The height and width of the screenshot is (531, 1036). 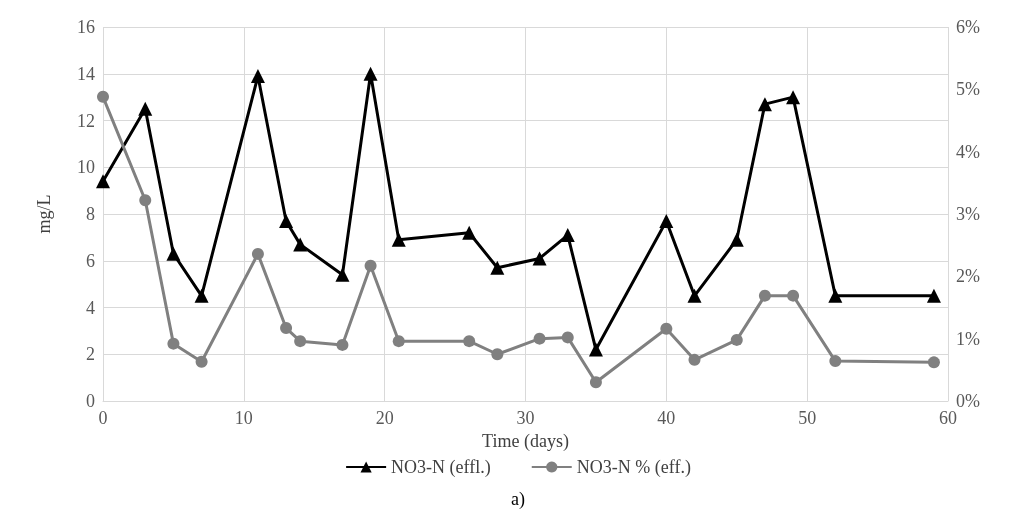 I want to click on x-axis-title: Time (days), so click(x=525, y=441).